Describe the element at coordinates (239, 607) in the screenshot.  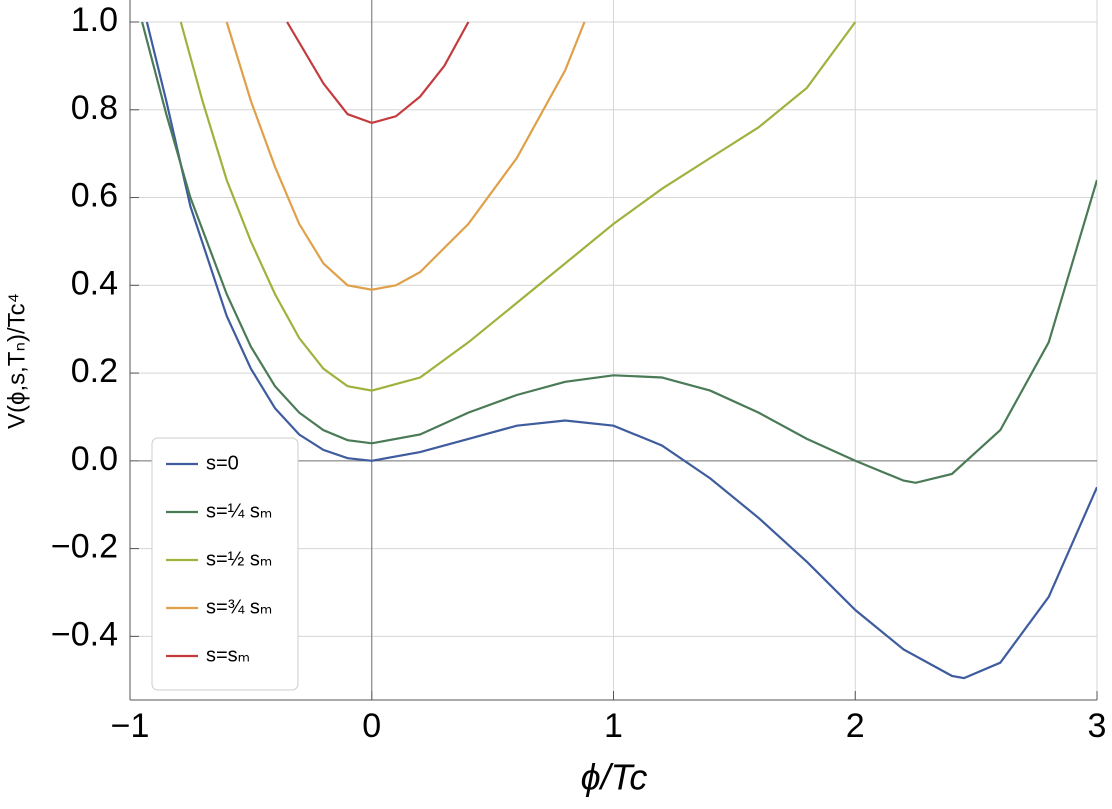
I see `legend-label: s=¾ sₘ` at that location.